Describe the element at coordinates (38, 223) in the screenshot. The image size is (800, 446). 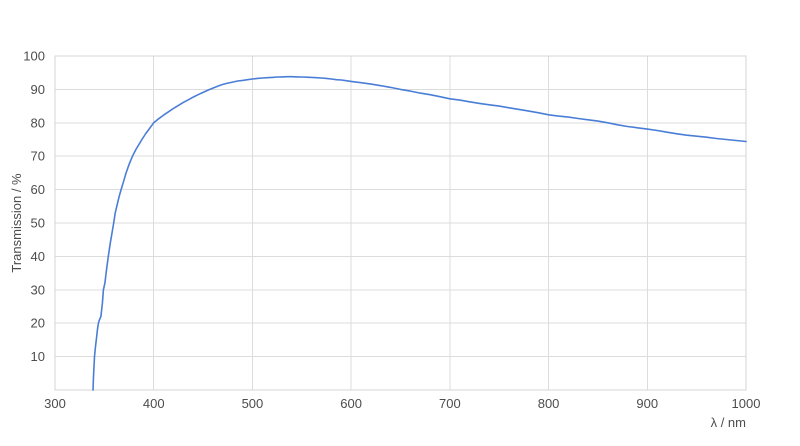
I see `y-tick-label: 50` at that location.